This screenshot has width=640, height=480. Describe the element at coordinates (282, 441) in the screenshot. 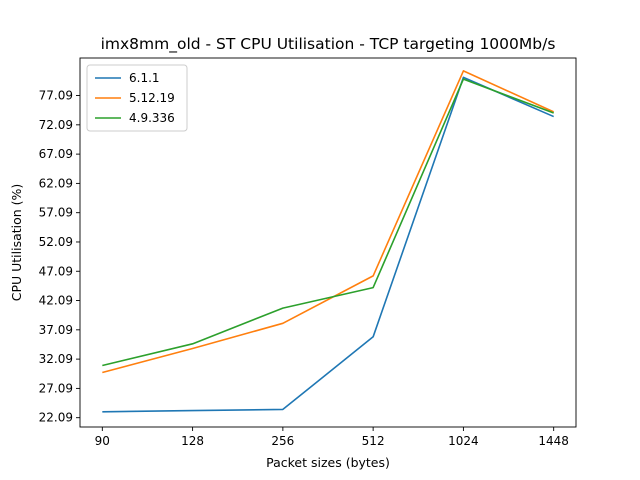

I see `x-tick-label-256: 256` at that location.